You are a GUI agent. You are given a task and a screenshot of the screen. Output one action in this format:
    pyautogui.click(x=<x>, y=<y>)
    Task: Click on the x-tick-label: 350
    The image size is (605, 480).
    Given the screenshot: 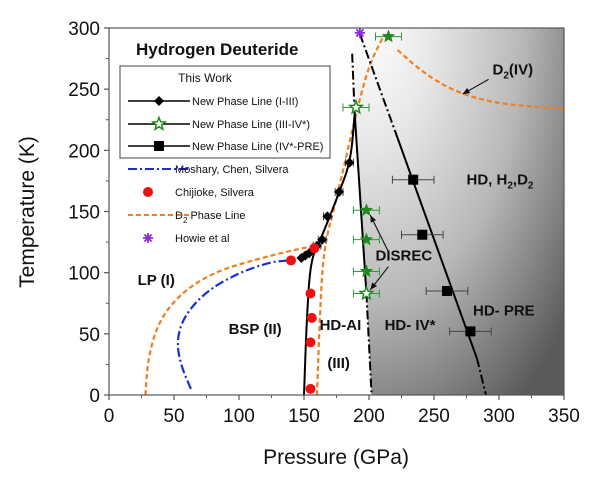 What is the action you would take?
    pyautogui.click(x=564, y=416)
    